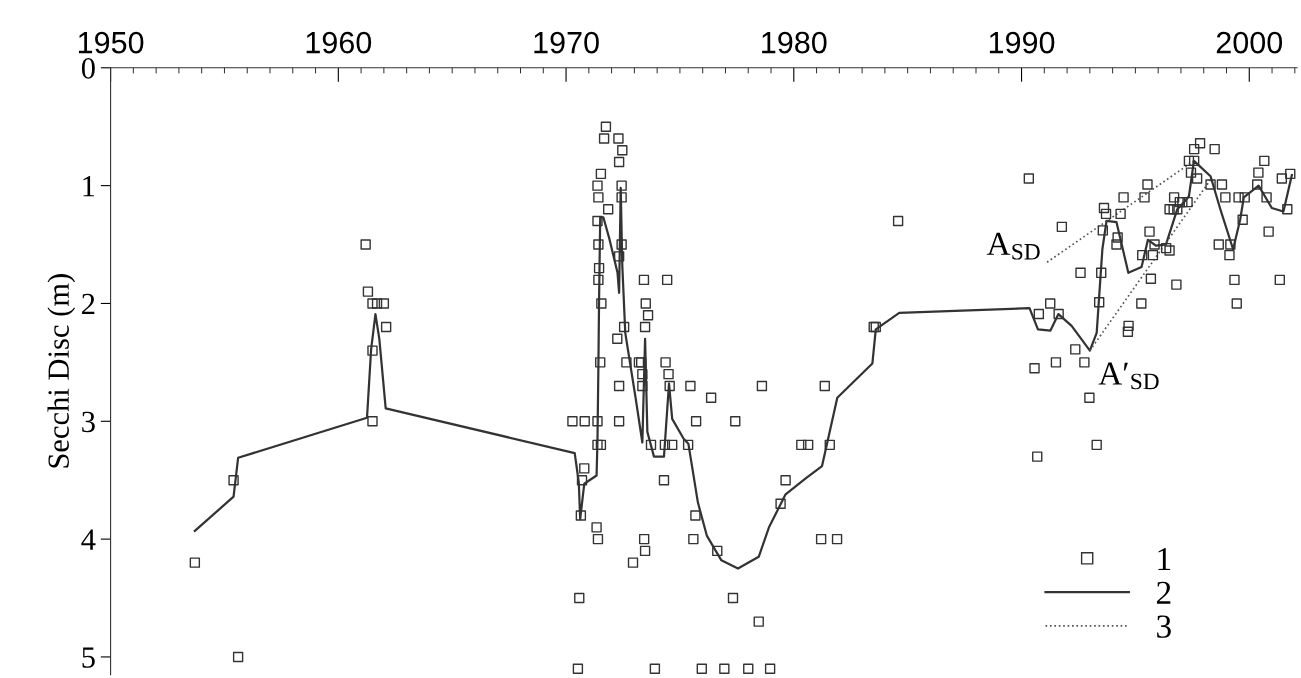 The image size is (1301, 678). I want to click on annotation: A′$_{SD}$, so click(1128, 376).